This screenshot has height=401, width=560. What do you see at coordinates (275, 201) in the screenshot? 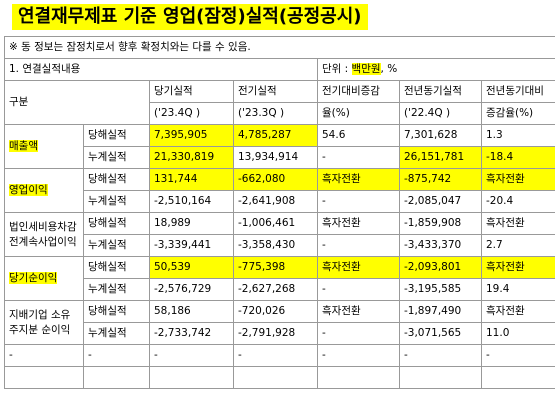
I see `value-previous: -2,641,908` at bounding box center [275, 201].